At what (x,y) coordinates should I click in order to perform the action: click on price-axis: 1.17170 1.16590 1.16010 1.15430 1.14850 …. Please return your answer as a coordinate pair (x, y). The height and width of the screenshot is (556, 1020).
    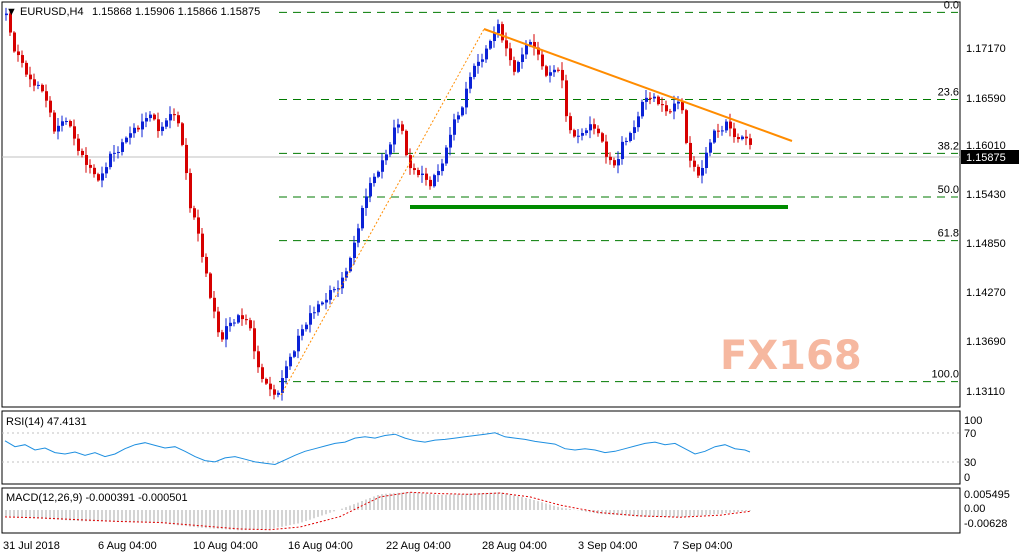
    Looking at the image, I should click on (986, 220).